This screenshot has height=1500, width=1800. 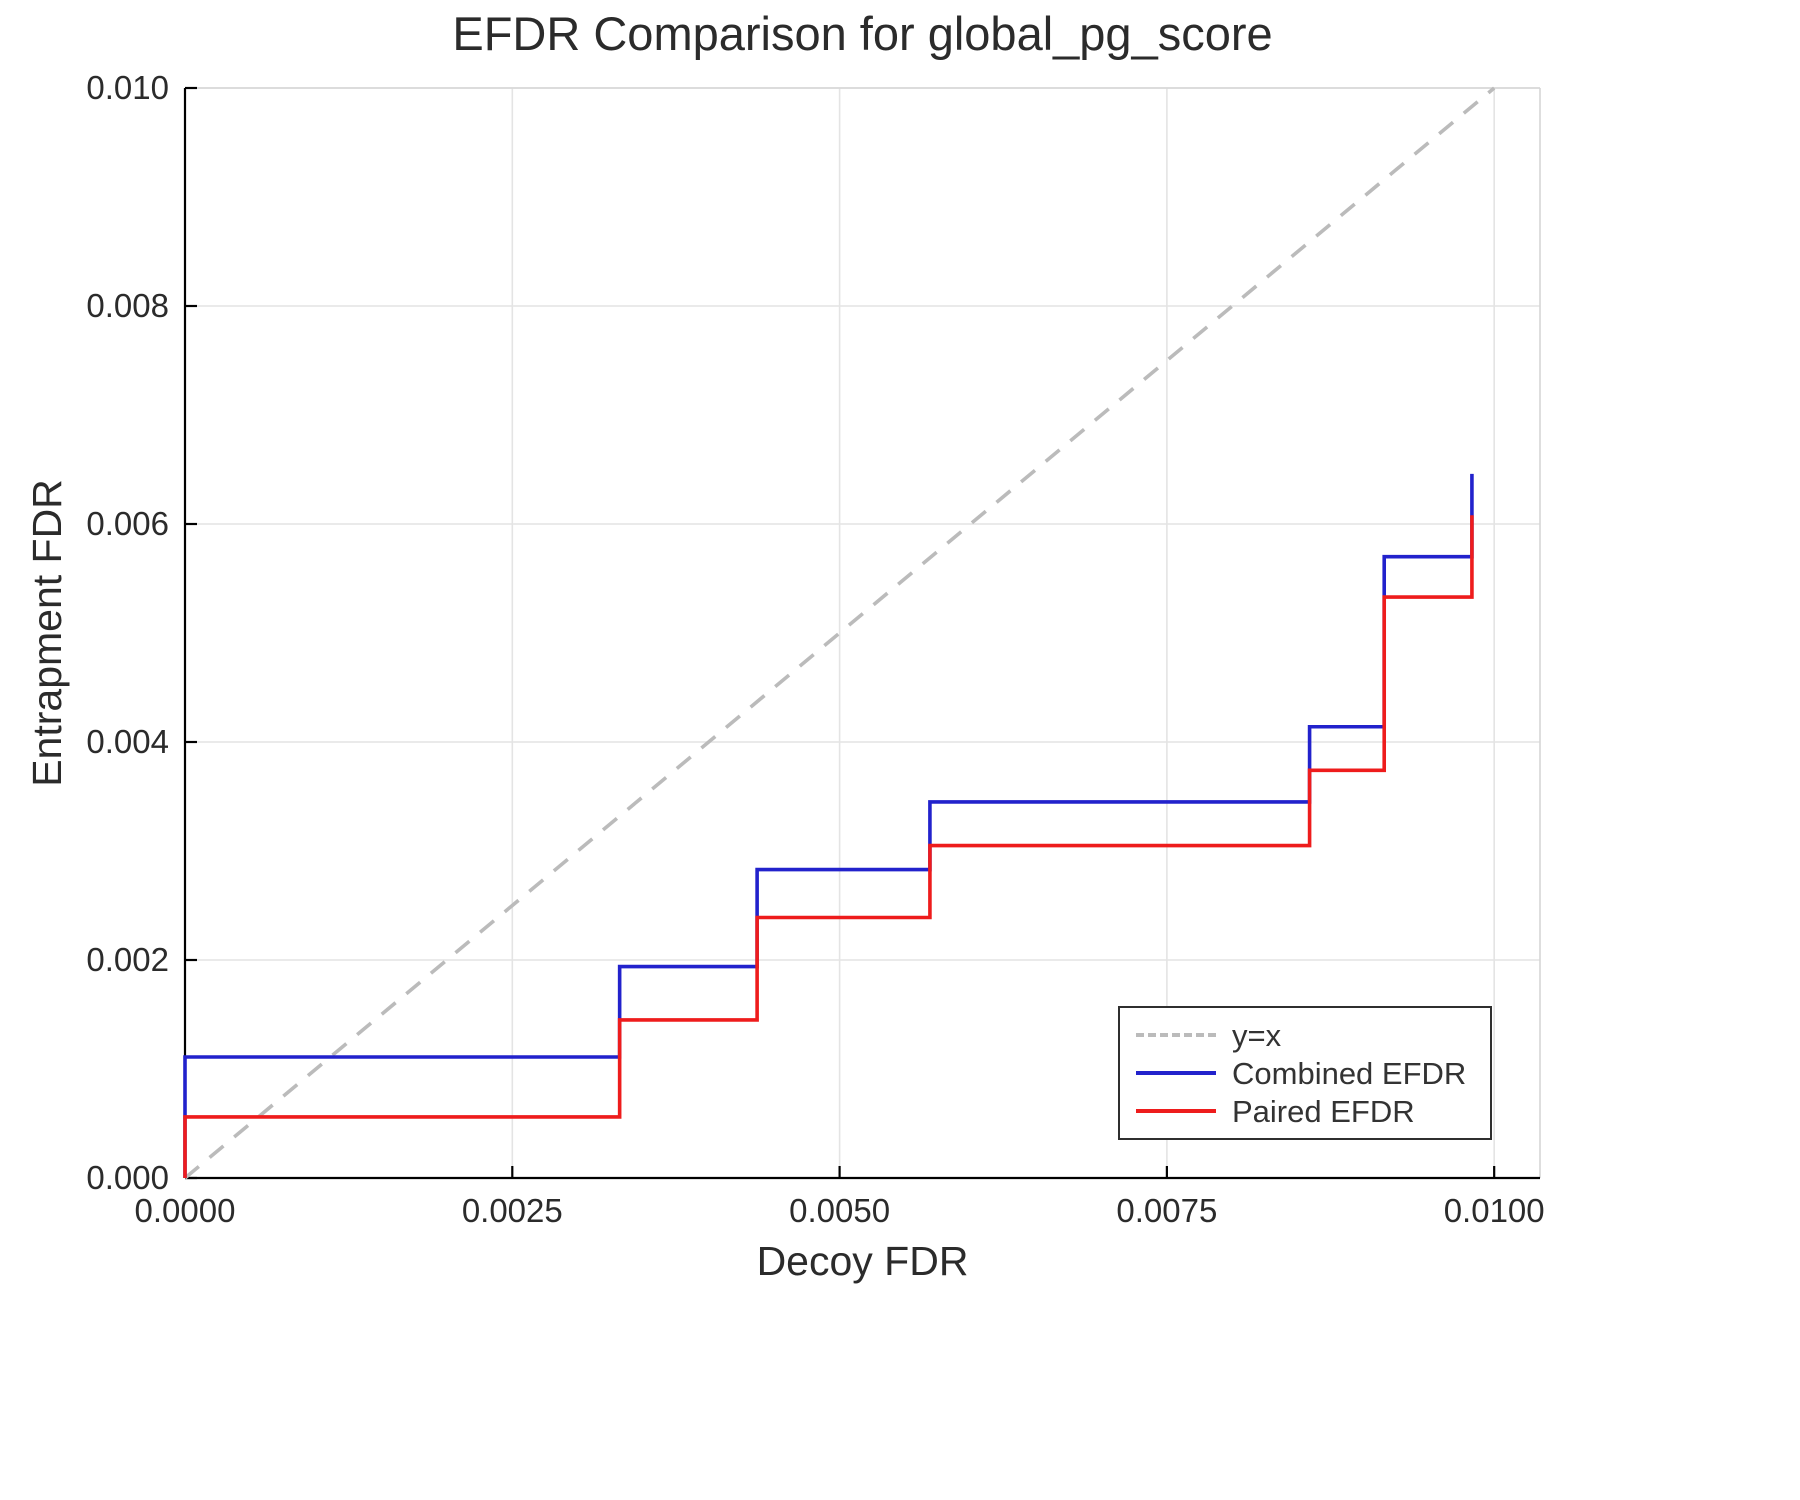 What do you see at coordinates (862, 33) in the screenshot?
I see `chart-title: EFDR Comparison for global_pg_score` at bounding box center [862, 33].